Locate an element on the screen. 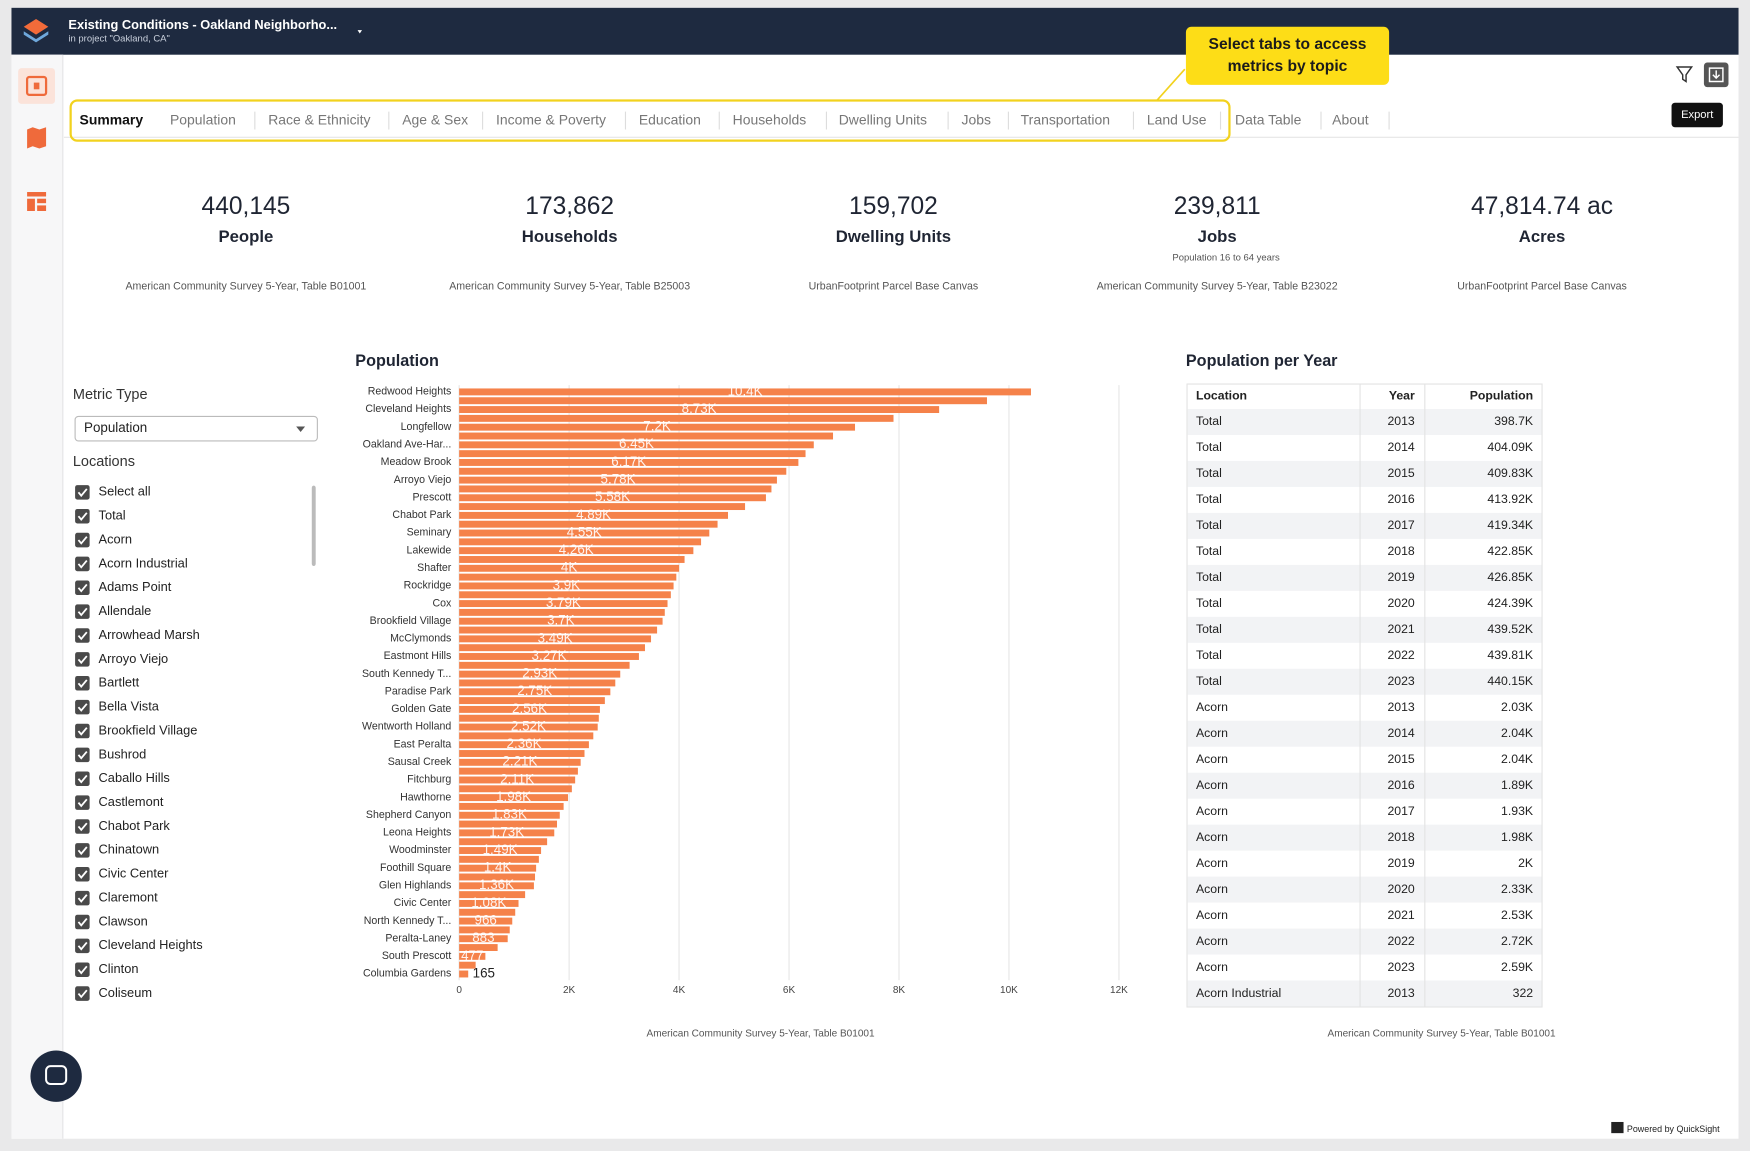 Image resolution: width=1750 pixels, height=1151 pixels. location-option: Clinton is located at coordinates (119, 968).